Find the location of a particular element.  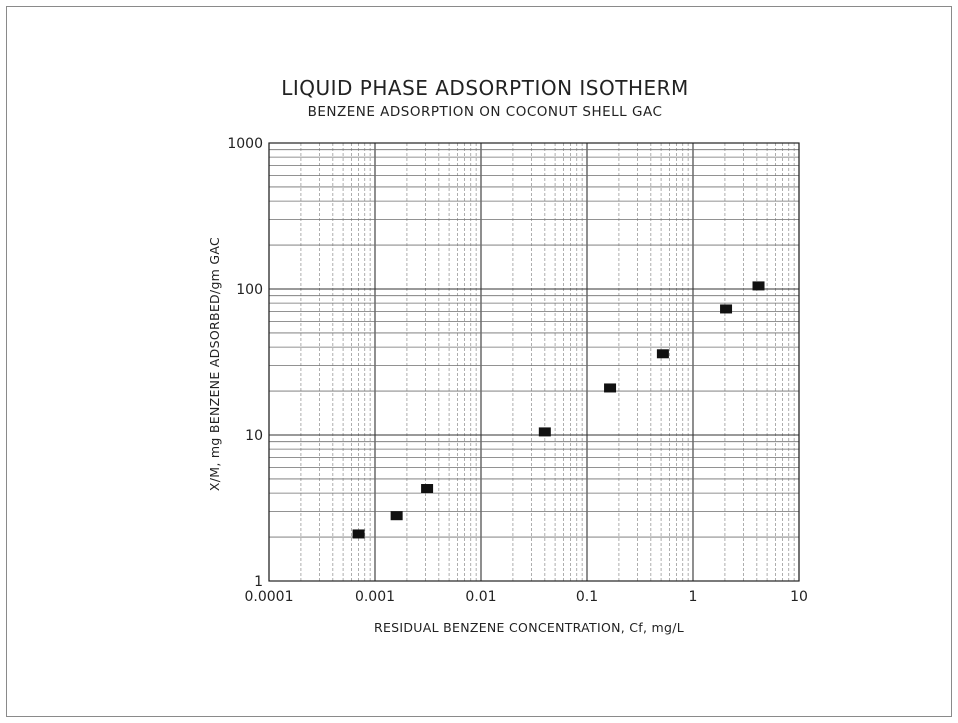

y-tick-label: 1 is located at coordinates (258, 582).